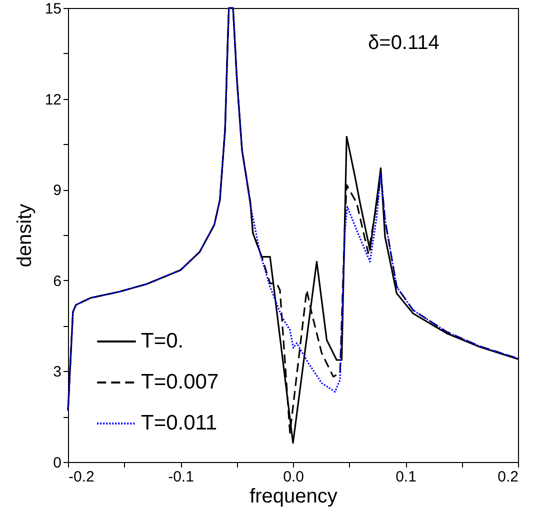 This screenshot has height=516, width=543. What do you see at coordinates (162, 341) in the screenshot?
I see `legend-label: T=0.` at bounding box center [162, 341].